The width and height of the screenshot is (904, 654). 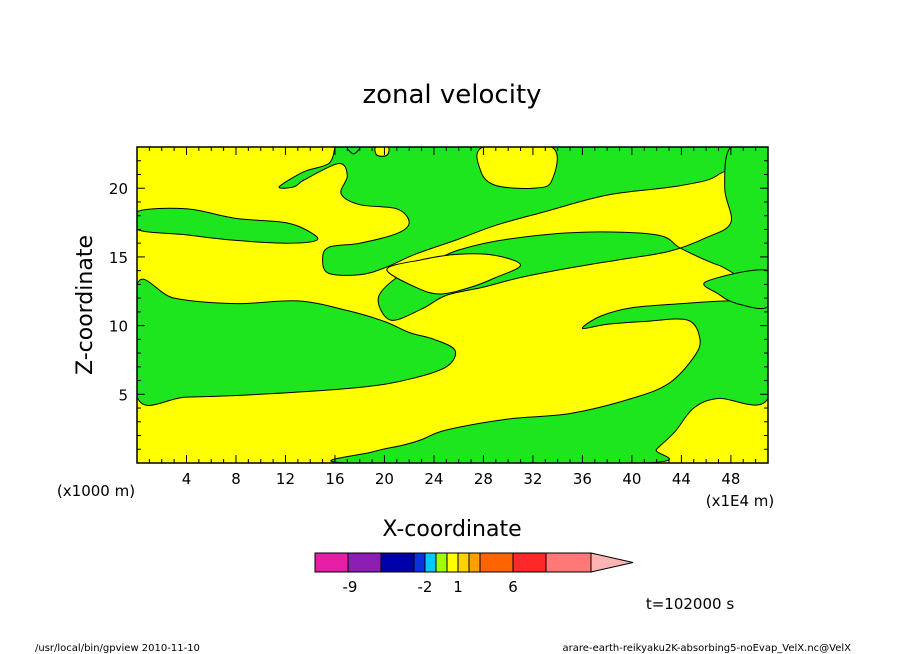 I want to click on colorbar-tick-label: 6, so click(x=513, y=587).